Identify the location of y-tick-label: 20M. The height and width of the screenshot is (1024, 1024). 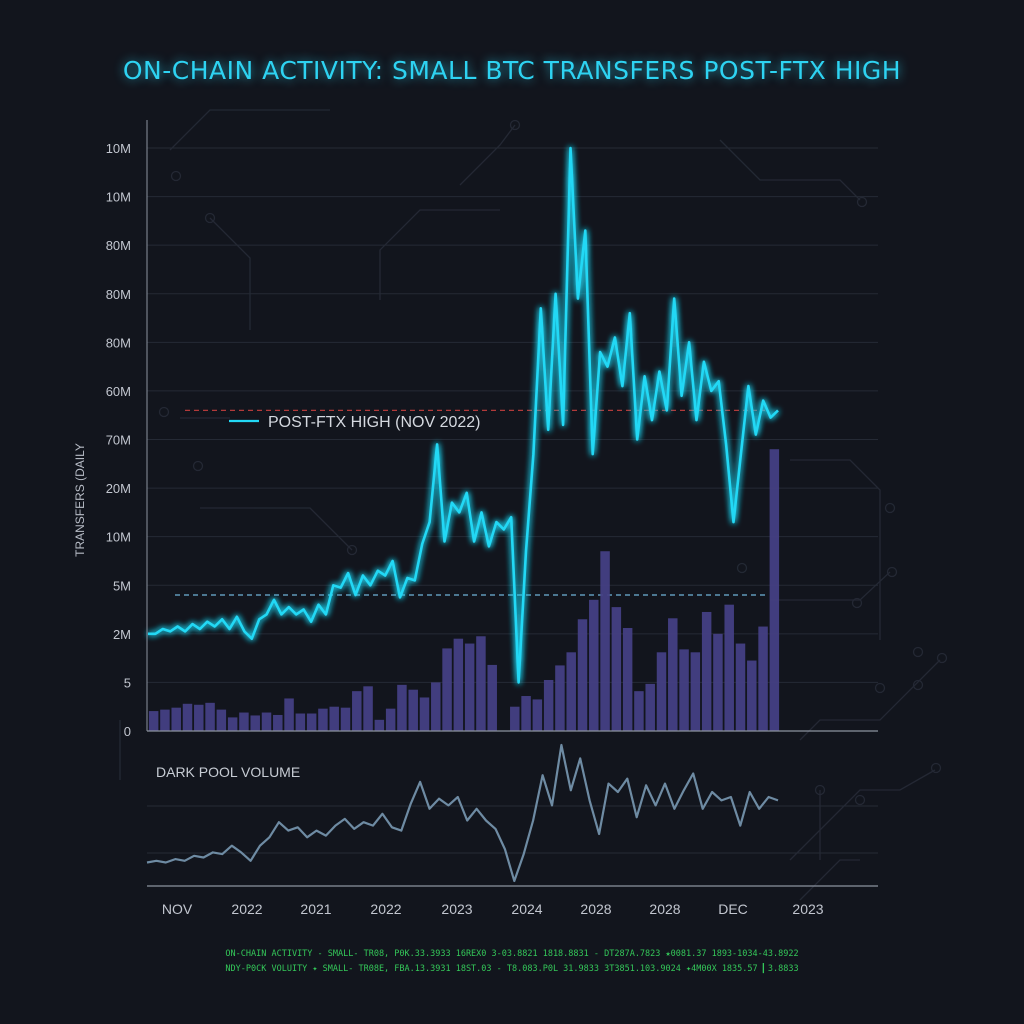
(118, 488).